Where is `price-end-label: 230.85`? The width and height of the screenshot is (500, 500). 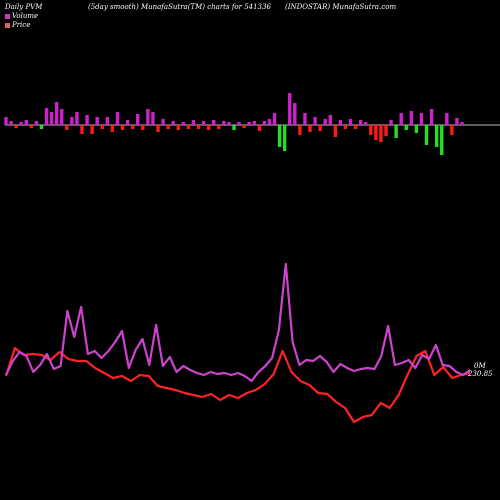
price-end-label: 230.85 is located at coordinates (480, 374).